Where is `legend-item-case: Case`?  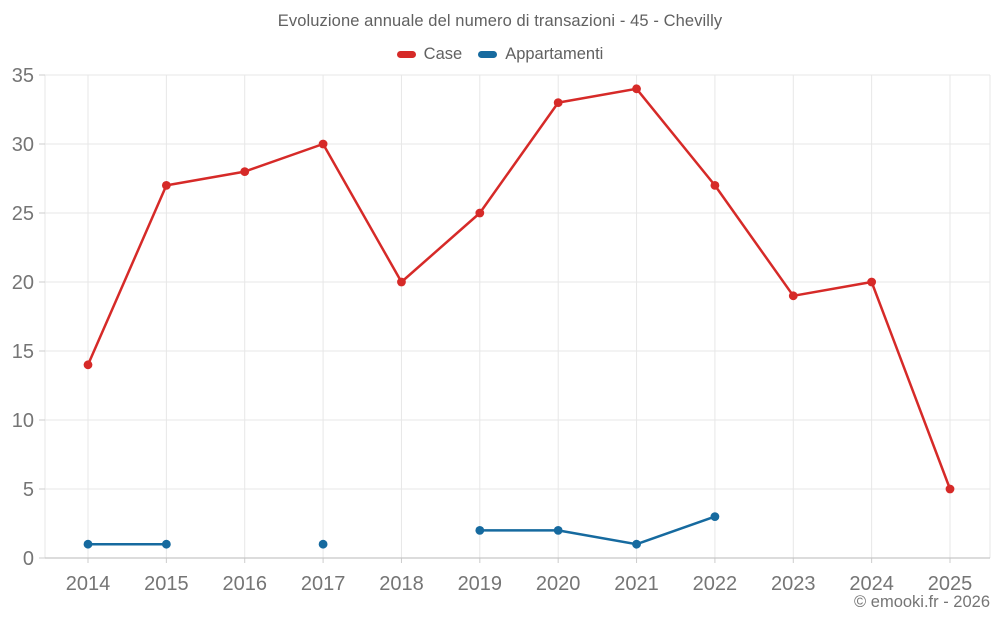
legend-item-case: Case is located at coordinates (429, 54).